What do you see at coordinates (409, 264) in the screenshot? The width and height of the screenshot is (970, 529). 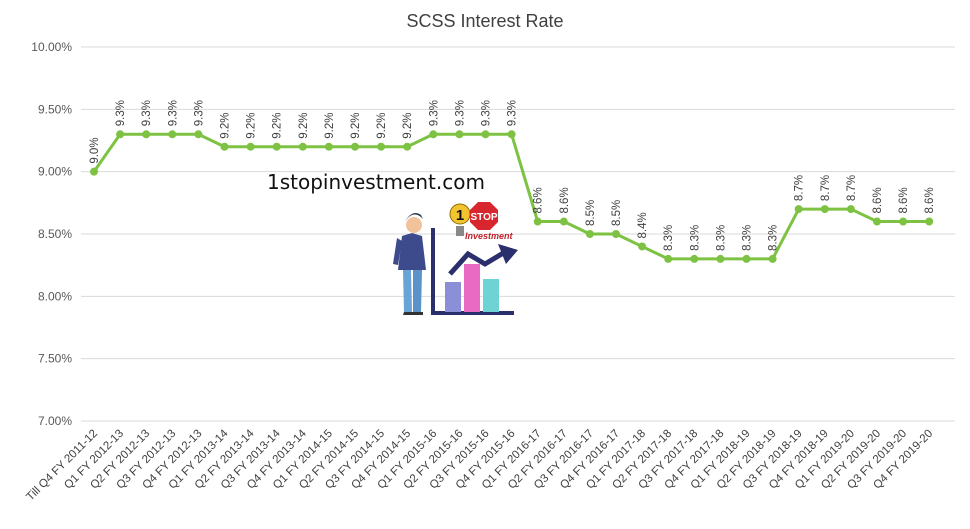 I see `investor-figure-icon` at bounding box center [409, 264].